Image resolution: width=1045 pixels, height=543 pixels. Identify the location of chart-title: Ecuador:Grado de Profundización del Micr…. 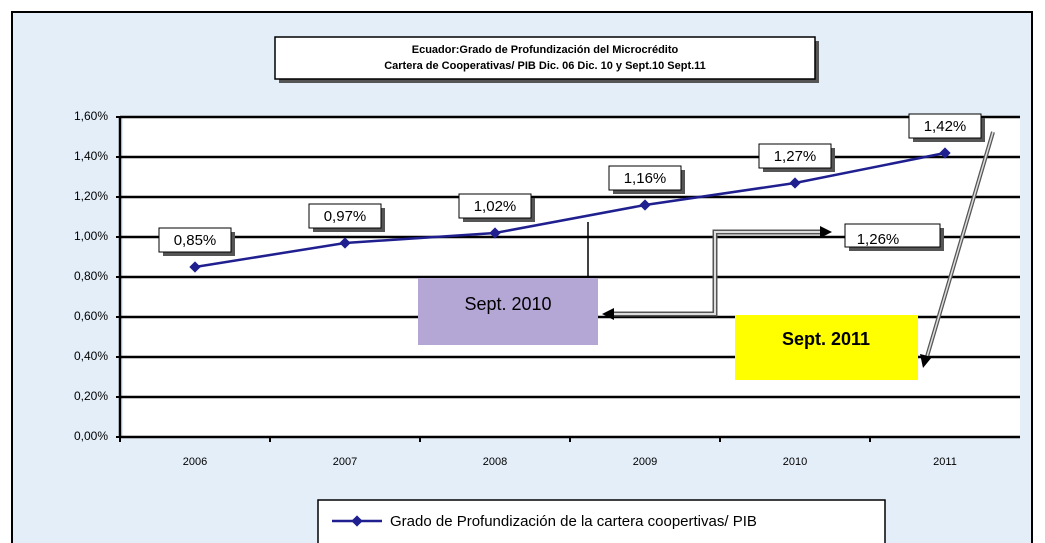
(545, 50).